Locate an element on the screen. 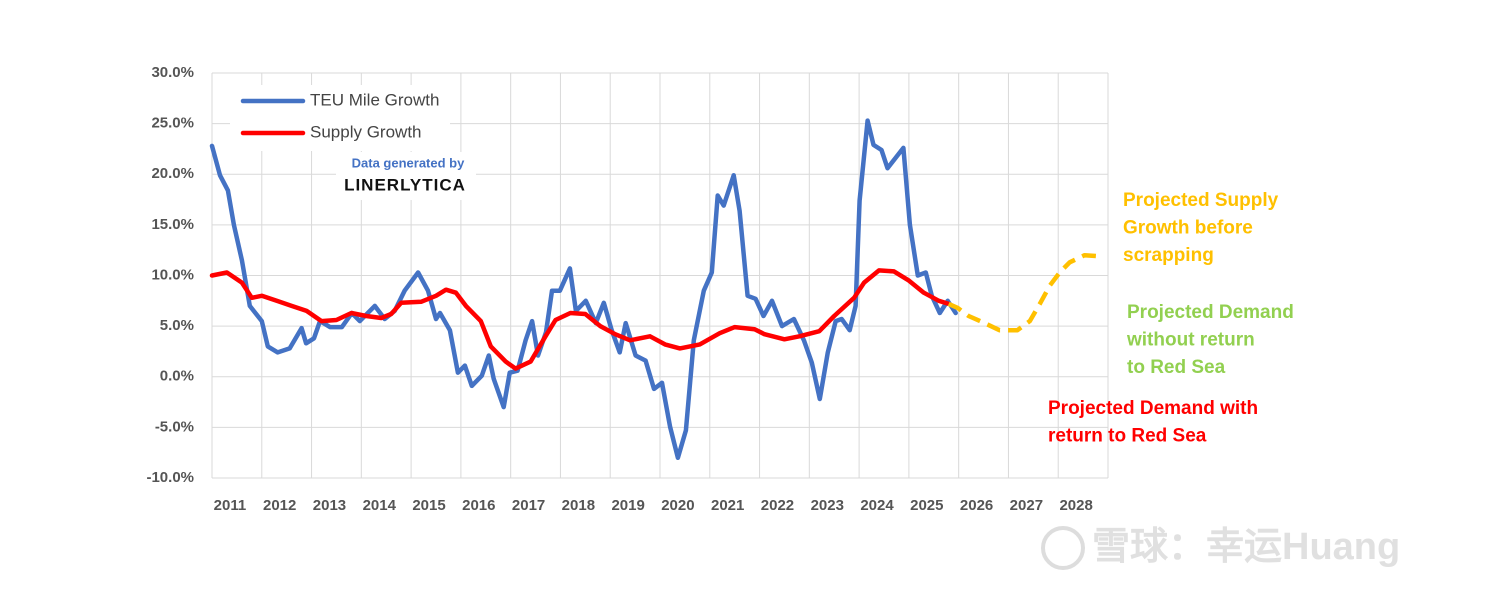 This screenshot has width=1486, height=593. y-tick-label: -10.0% is located at coordinates (170, 477).